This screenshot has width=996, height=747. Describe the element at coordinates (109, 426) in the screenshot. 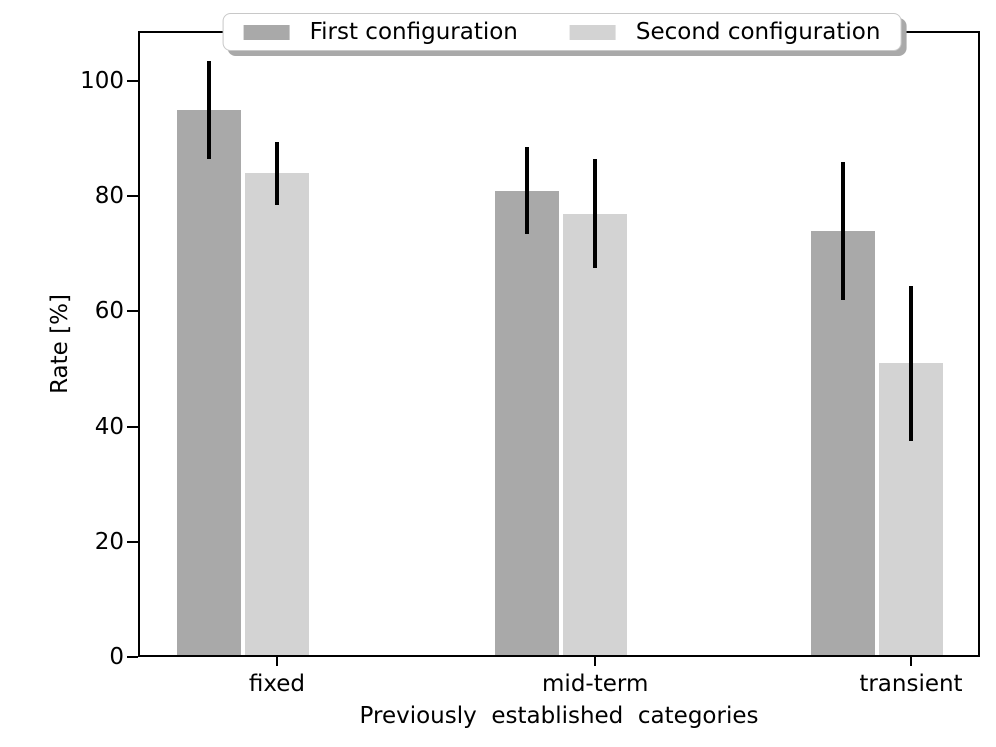

I see `y-tick-label: 40` at that location.